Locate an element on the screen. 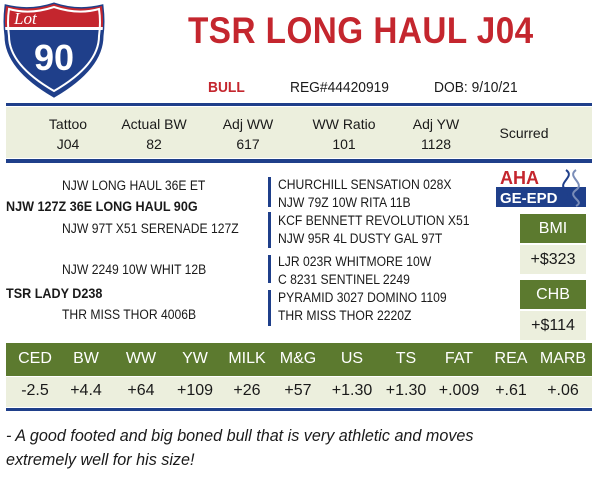  index-label-bmi: BMI is located at coordinates (553, 228).